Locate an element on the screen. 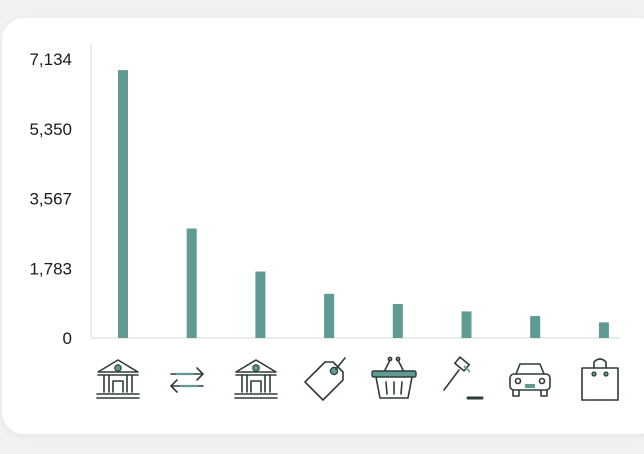  shopping-bag-icon is located at coordinates (600, 379).